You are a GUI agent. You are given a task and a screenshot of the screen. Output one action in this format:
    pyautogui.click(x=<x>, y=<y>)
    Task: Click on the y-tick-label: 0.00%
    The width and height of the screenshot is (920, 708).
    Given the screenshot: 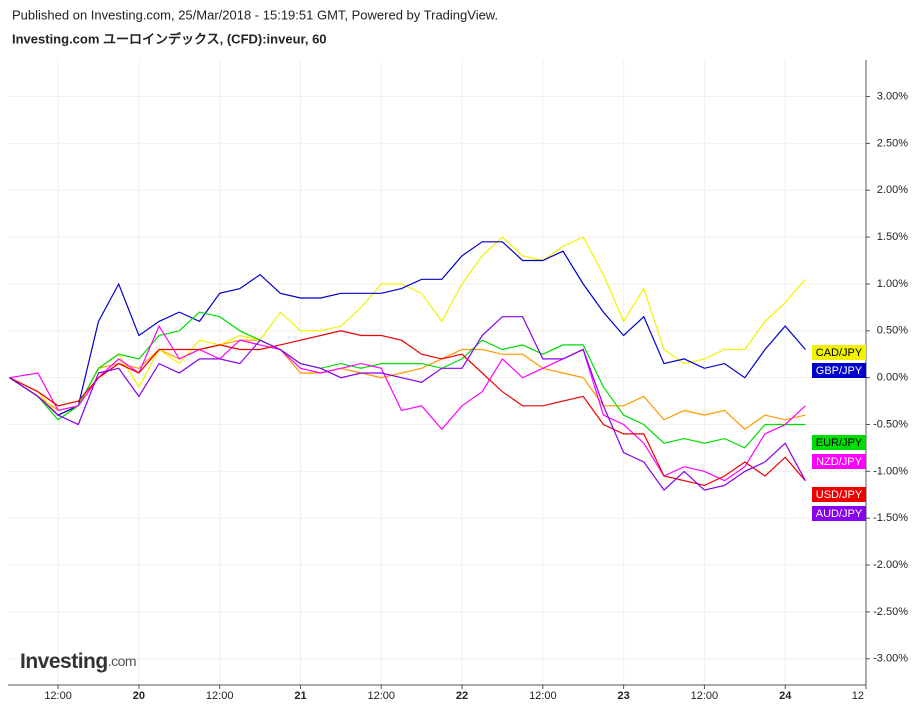 What is the action you would take?
    pyautogui.click(x=892, y=378)
    